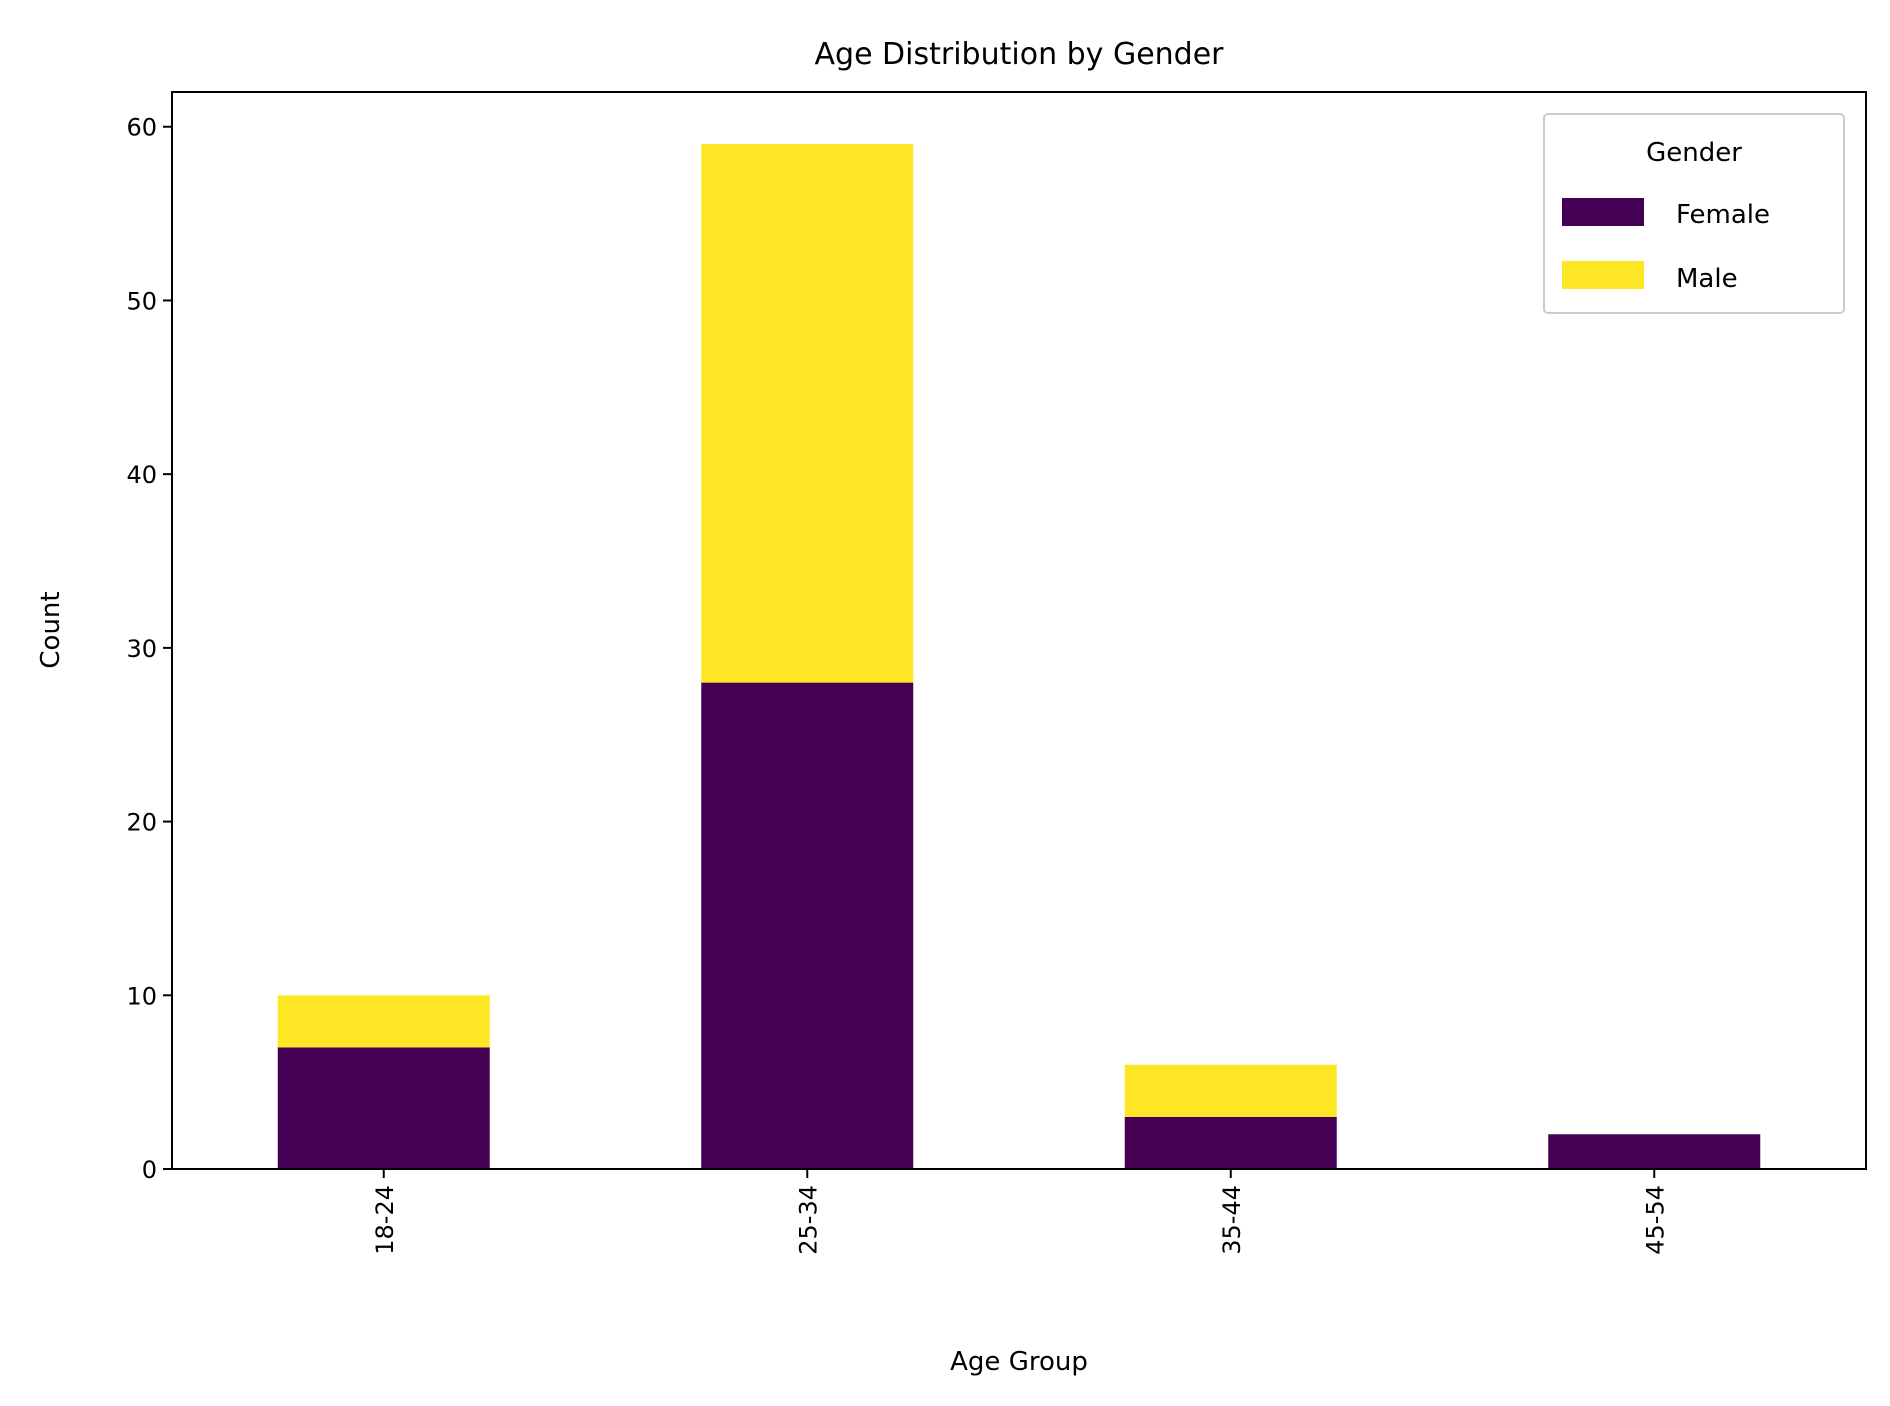  I want to click on legend: Gender Female Male, so click(1694, 213).